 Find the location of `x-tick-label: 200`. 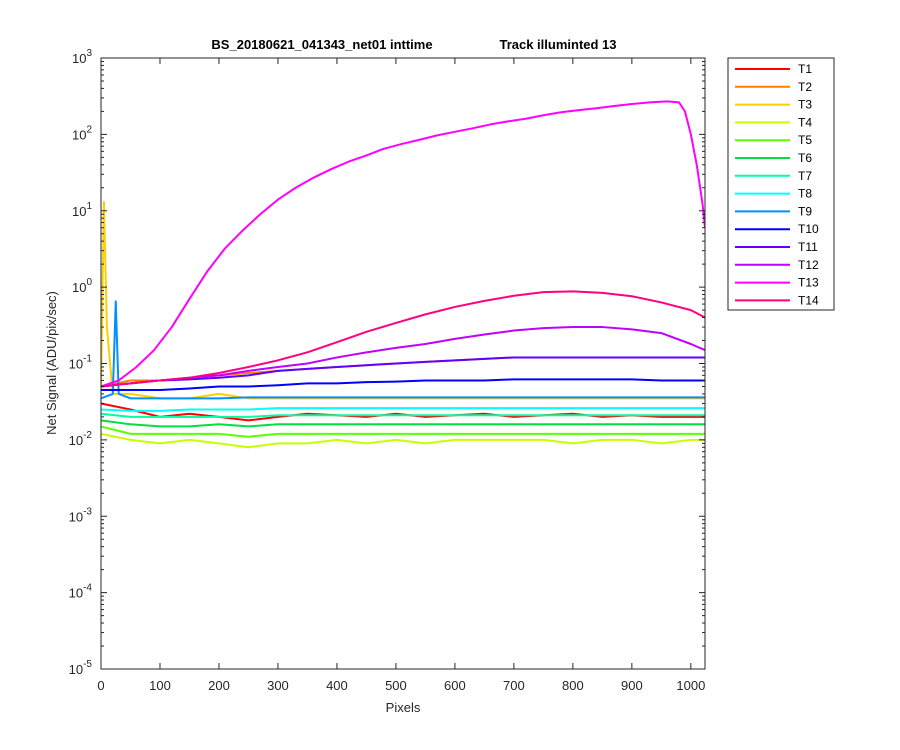

x-tick-label: 200 is located at coordinates (219, 685).